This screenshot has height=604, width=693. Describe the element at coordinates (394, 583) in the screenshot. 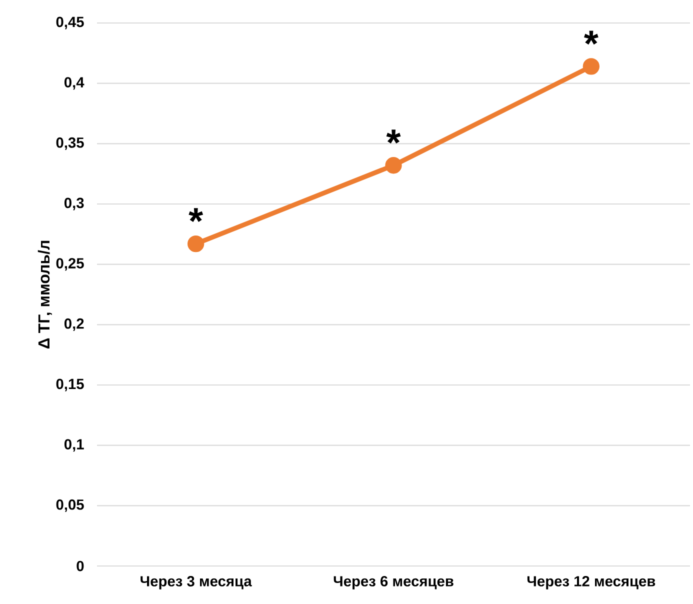

I see `x-tick-label: Через 6 месяцев` at that location.